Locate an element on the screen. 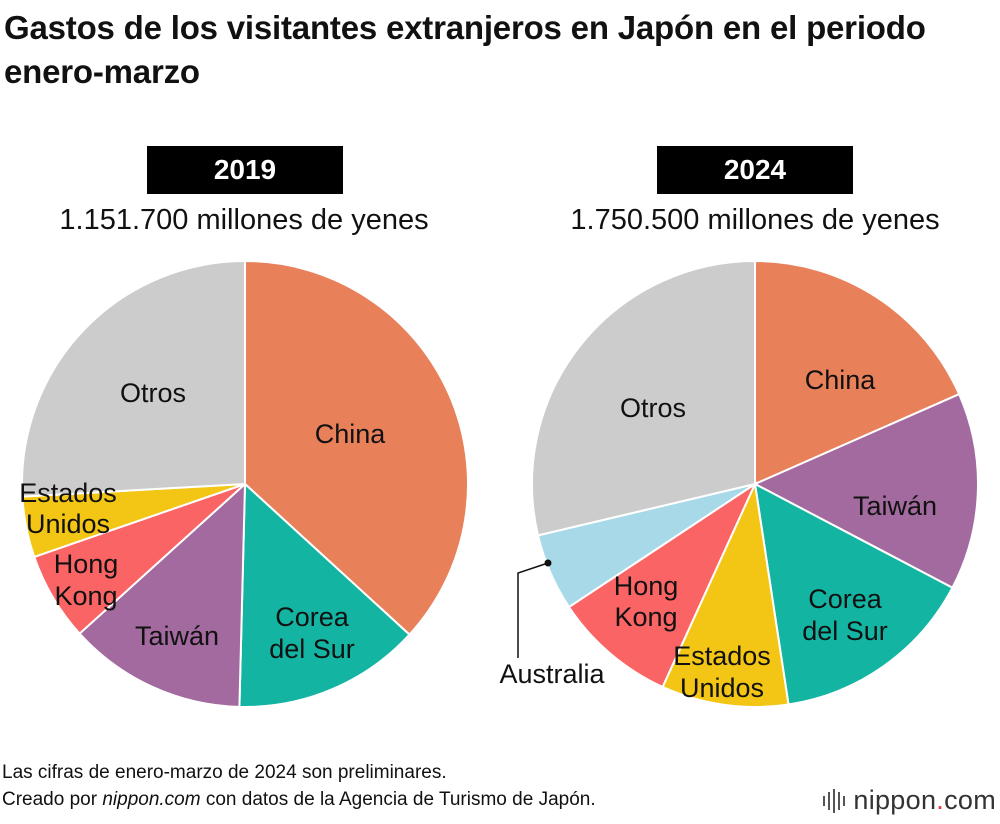  year-label-2024: 2024 is located at coordinates (755, 170).